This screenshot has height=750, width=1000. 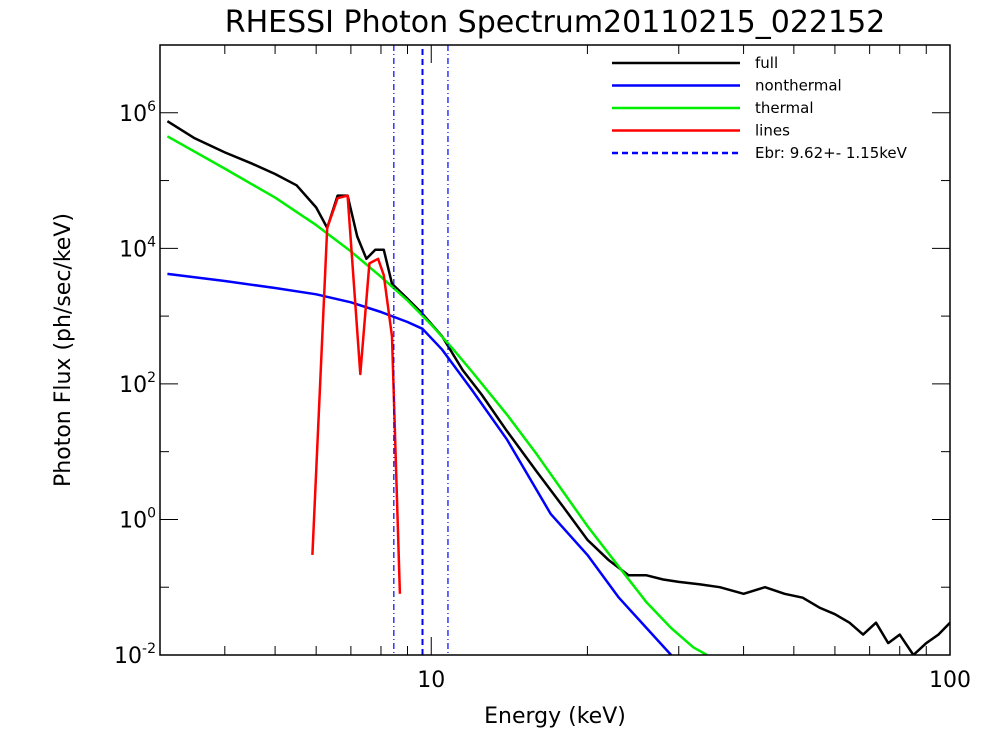 What do you see at coordinates (555, 716) in the screenshot?
I see `x-axis-label: Energy (keV)` at bounding box center [555, 716].